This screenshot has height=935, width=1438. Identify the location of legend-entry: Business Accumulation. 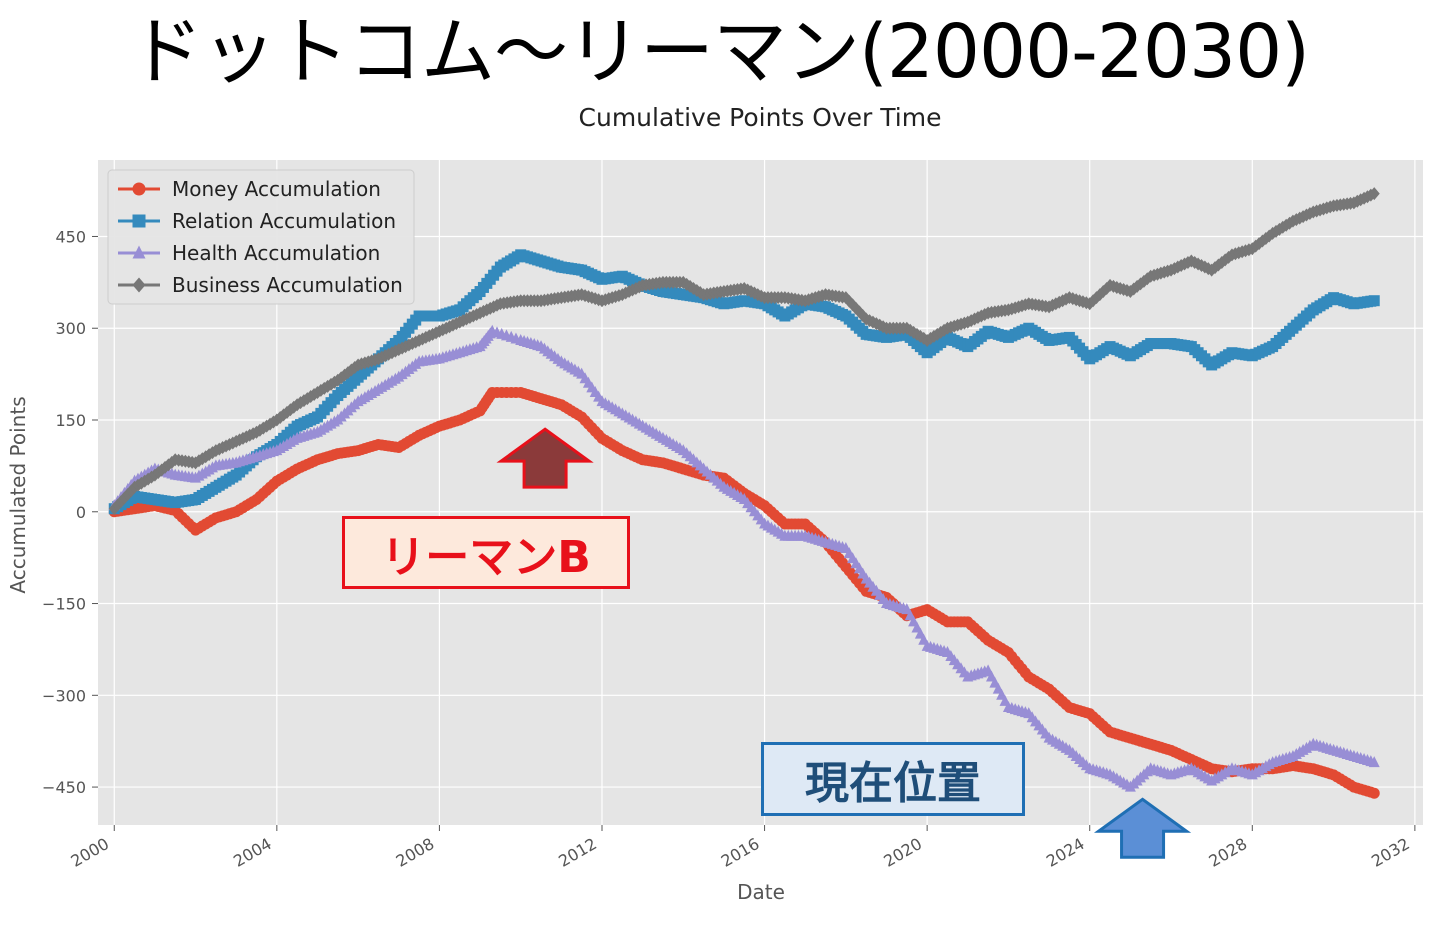
(260, 285).